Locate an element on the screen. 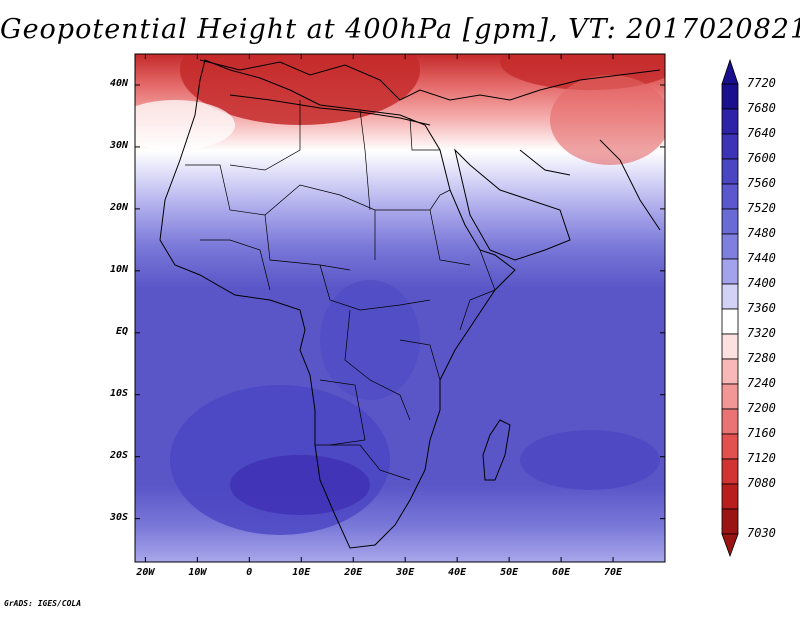  grads-credit: GrADS: IGES/COLA is located at coordinates (43, 603).